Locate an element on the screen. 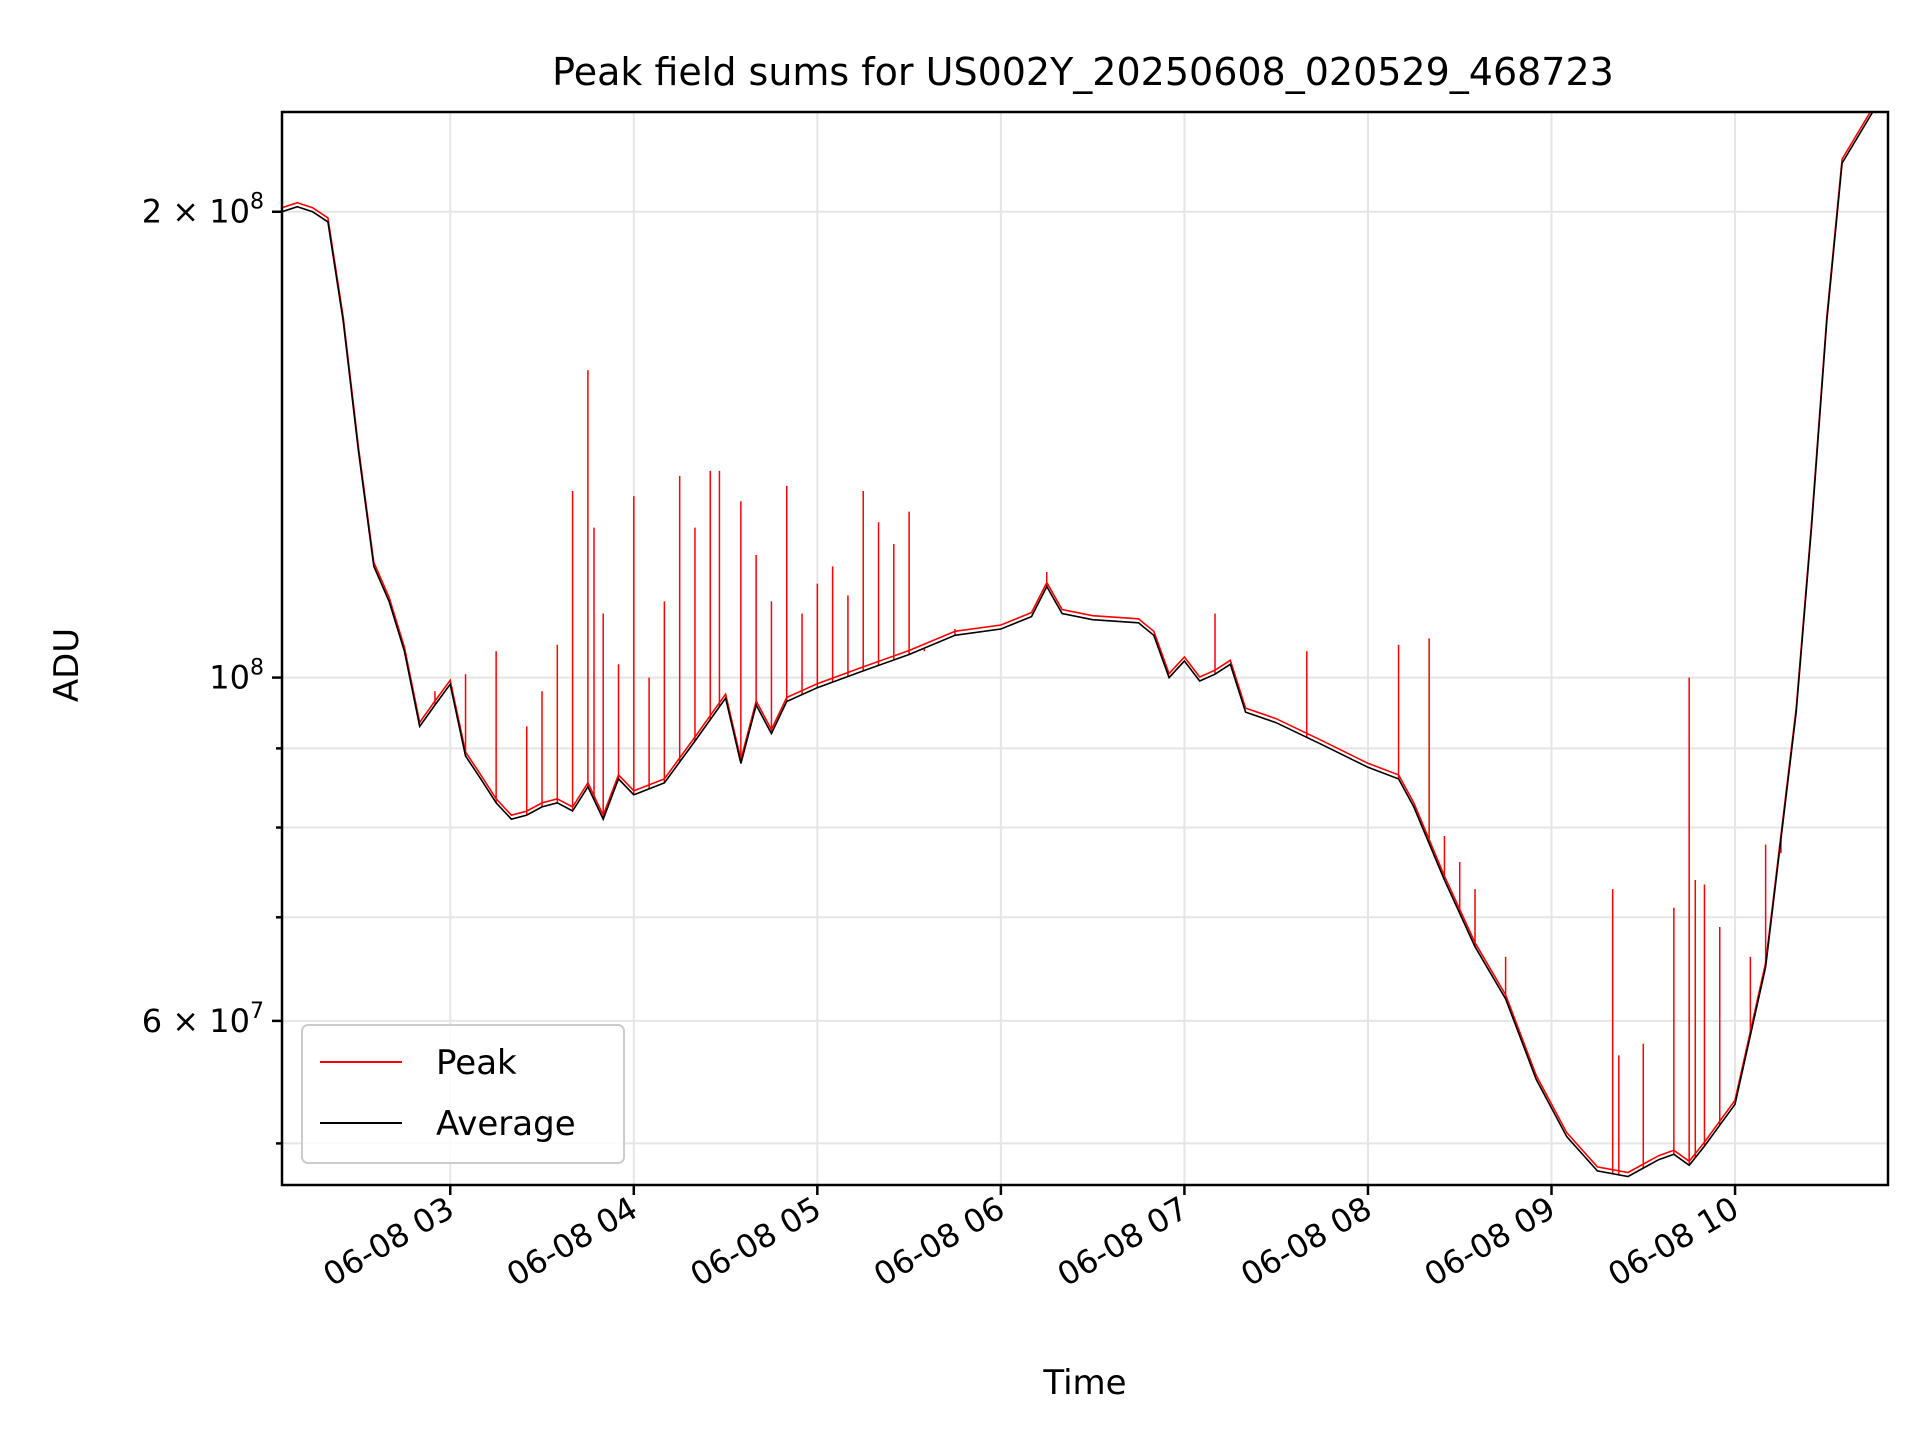 The height and width of the screenshot is (1440, 1920). x-tick-label: 06-08 05 is located at coordinates (756, 1241).